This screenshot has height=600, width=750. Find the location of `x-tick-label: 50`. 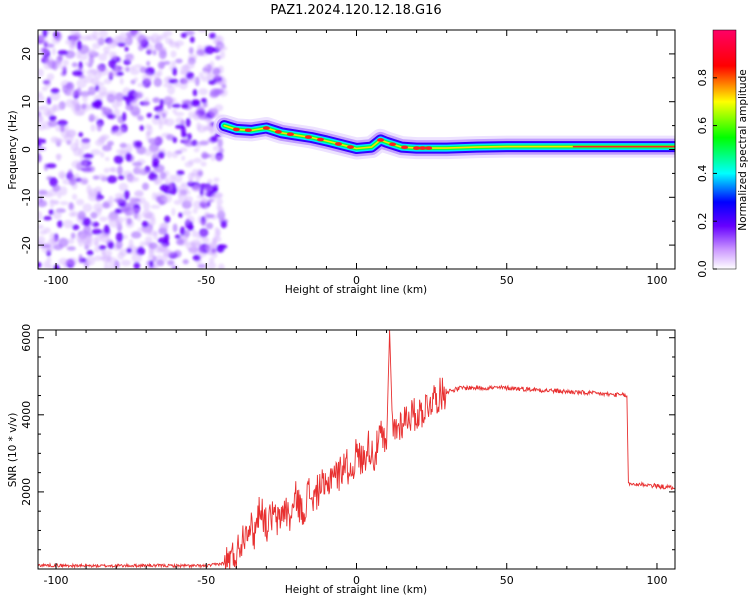

x-tick-label: 50 is located at coordinates (507, 280).